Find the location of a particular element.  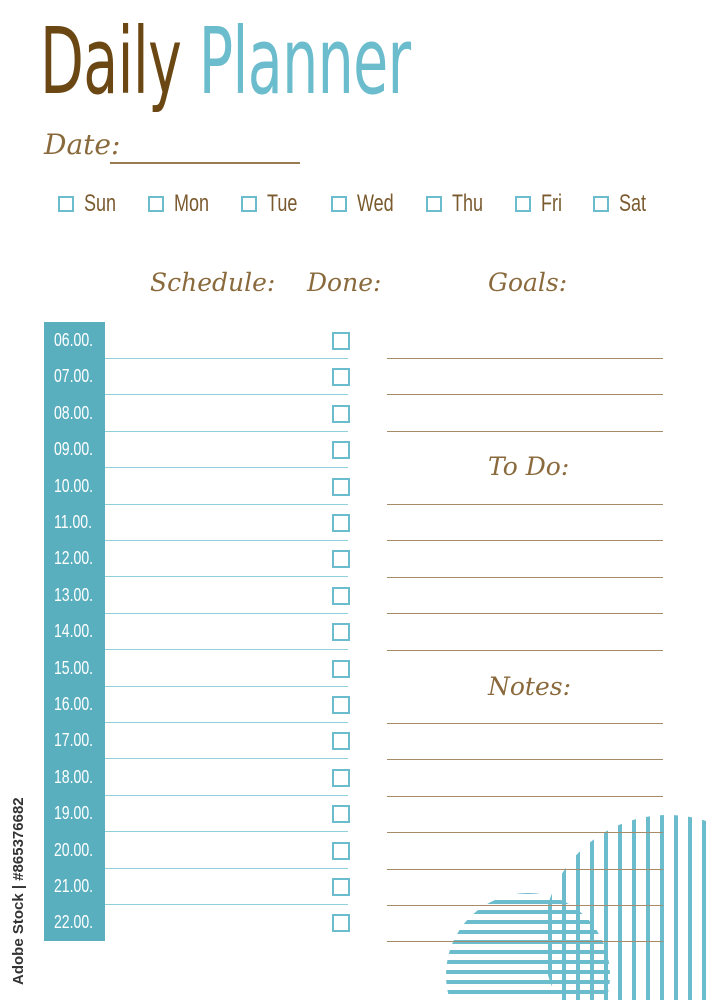

time-label: 20.00. is located at coordinates (74, 849).